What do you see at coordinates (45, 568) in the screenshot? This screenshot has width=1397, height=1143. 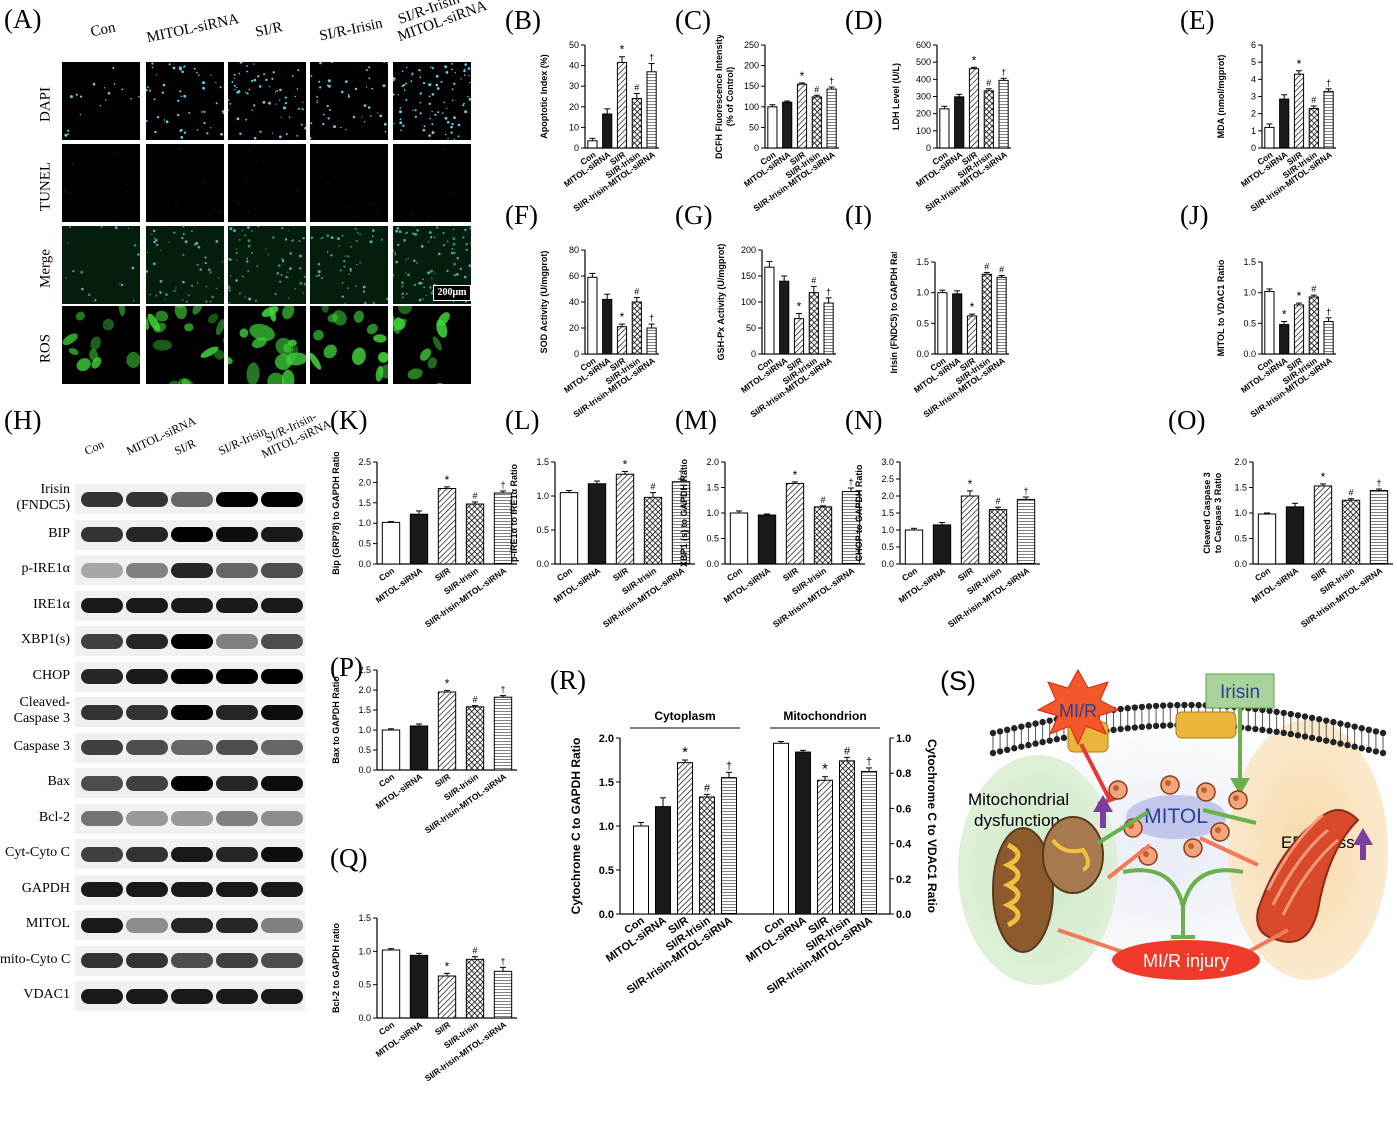 I see `blot-row-label-2: p-IRE1α` at bounding box center [45, 568].